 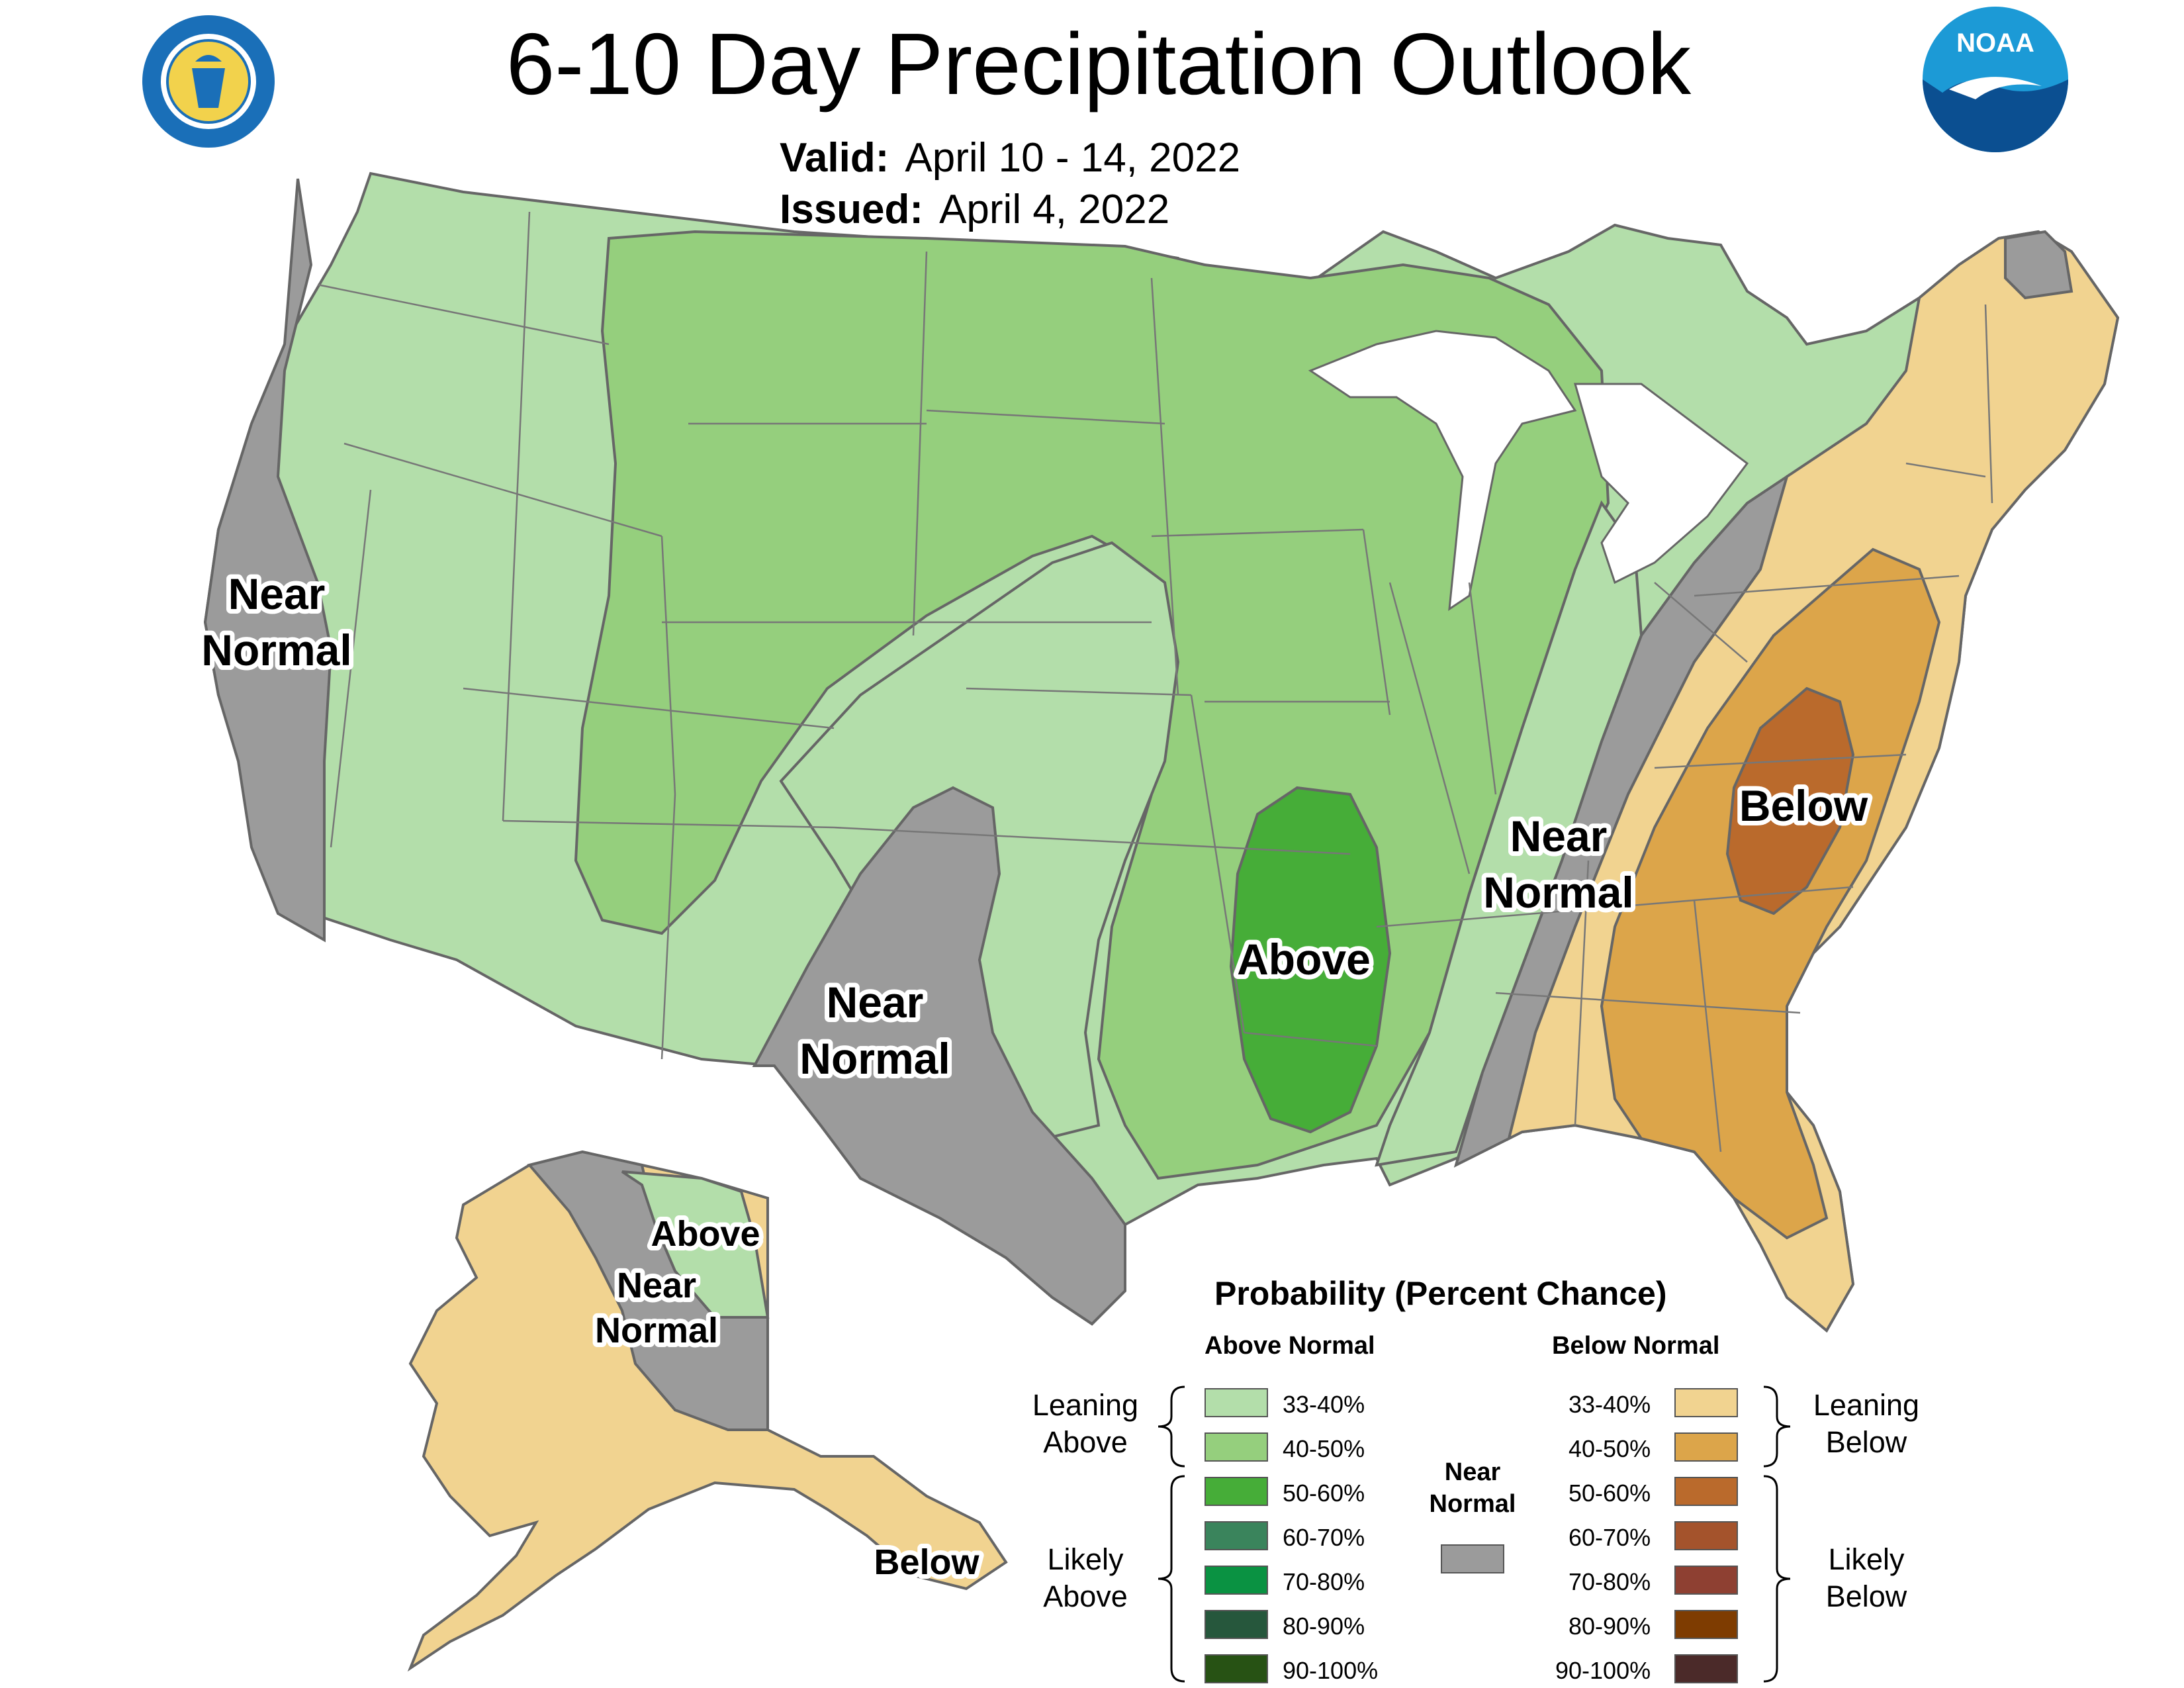 I want to click on label-texas-near: Near, so click(x=876, y=1002).